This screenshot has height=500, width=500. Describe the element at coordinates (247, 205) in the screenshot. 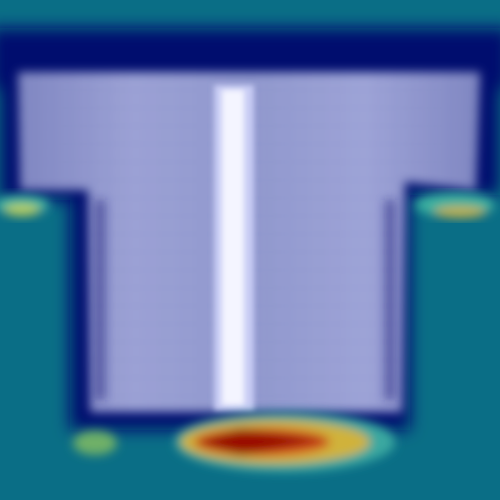

I see `shoulder-accents` at that location.